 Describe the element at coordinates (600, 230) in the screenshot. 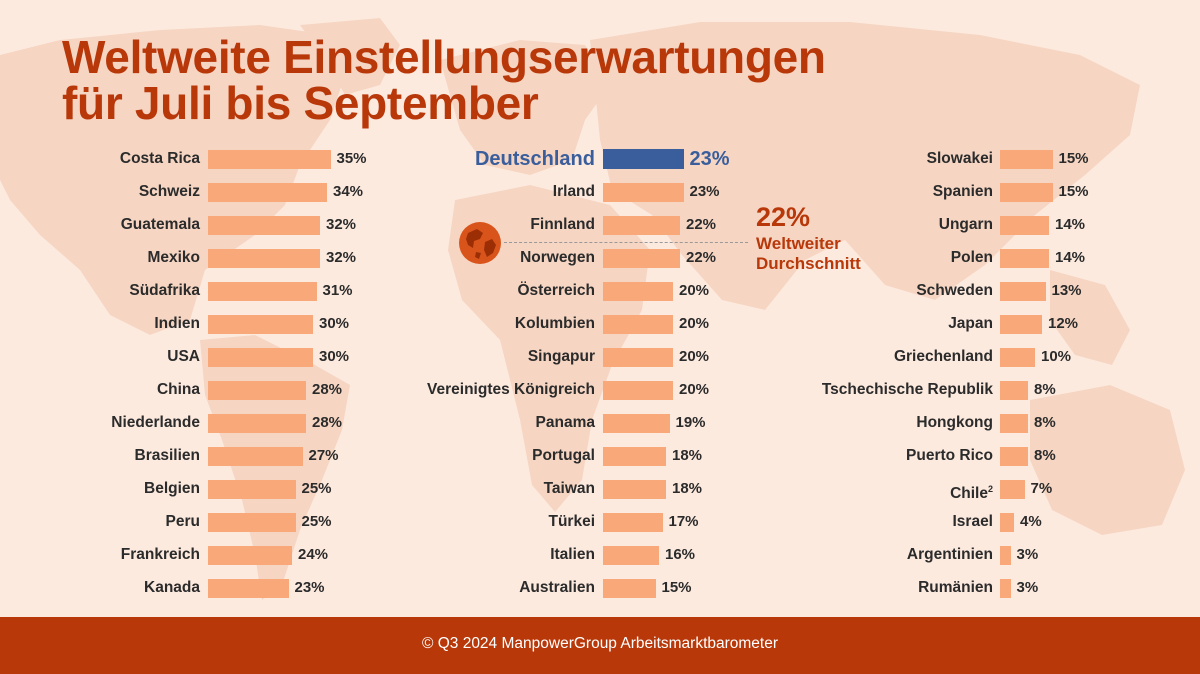

I see `bar-row: Ungarn 14%` at that location.